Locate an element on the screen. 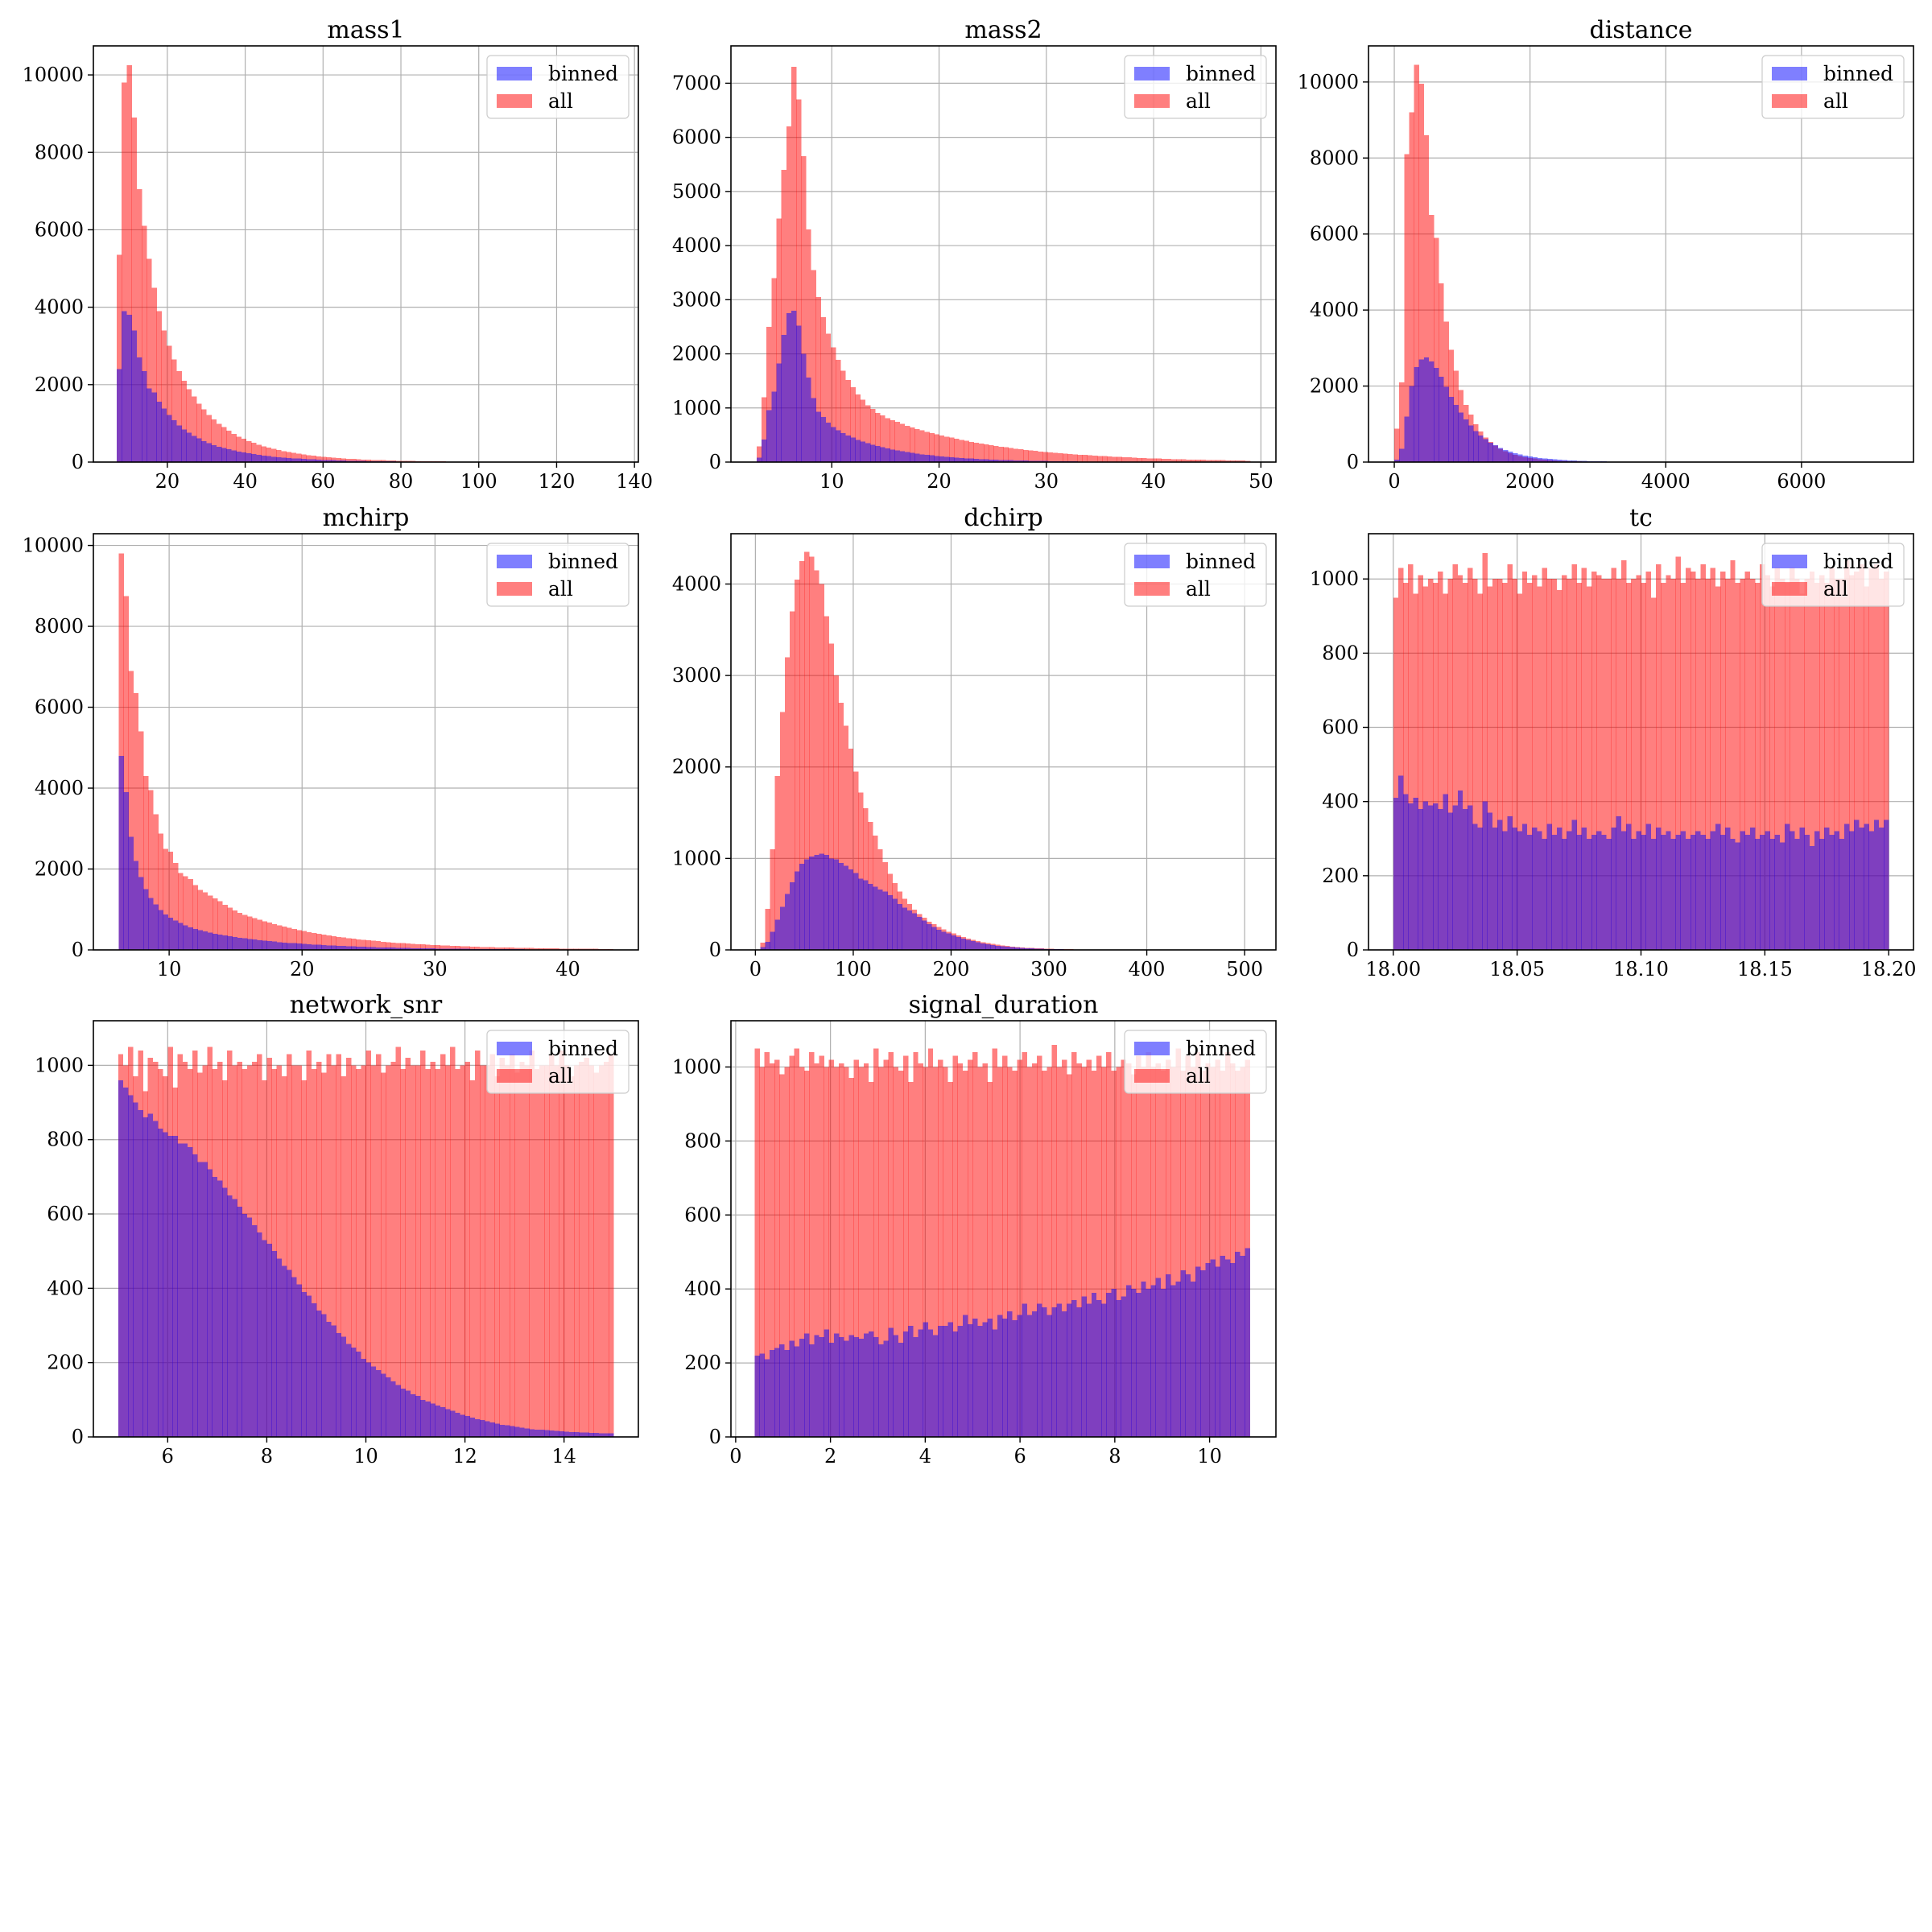  y-axis-ticks: 0 2000 4000 6000 8000 10000 is located at coordinates (58, 268).